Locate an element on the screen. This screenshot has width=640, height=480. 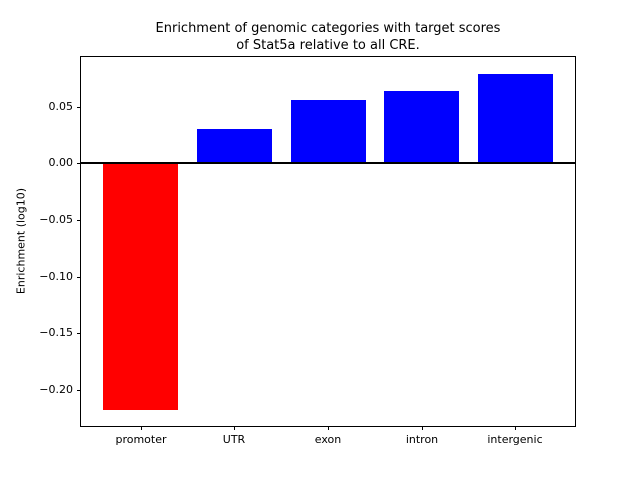
bar-exon is located at coordinates (328, 131).